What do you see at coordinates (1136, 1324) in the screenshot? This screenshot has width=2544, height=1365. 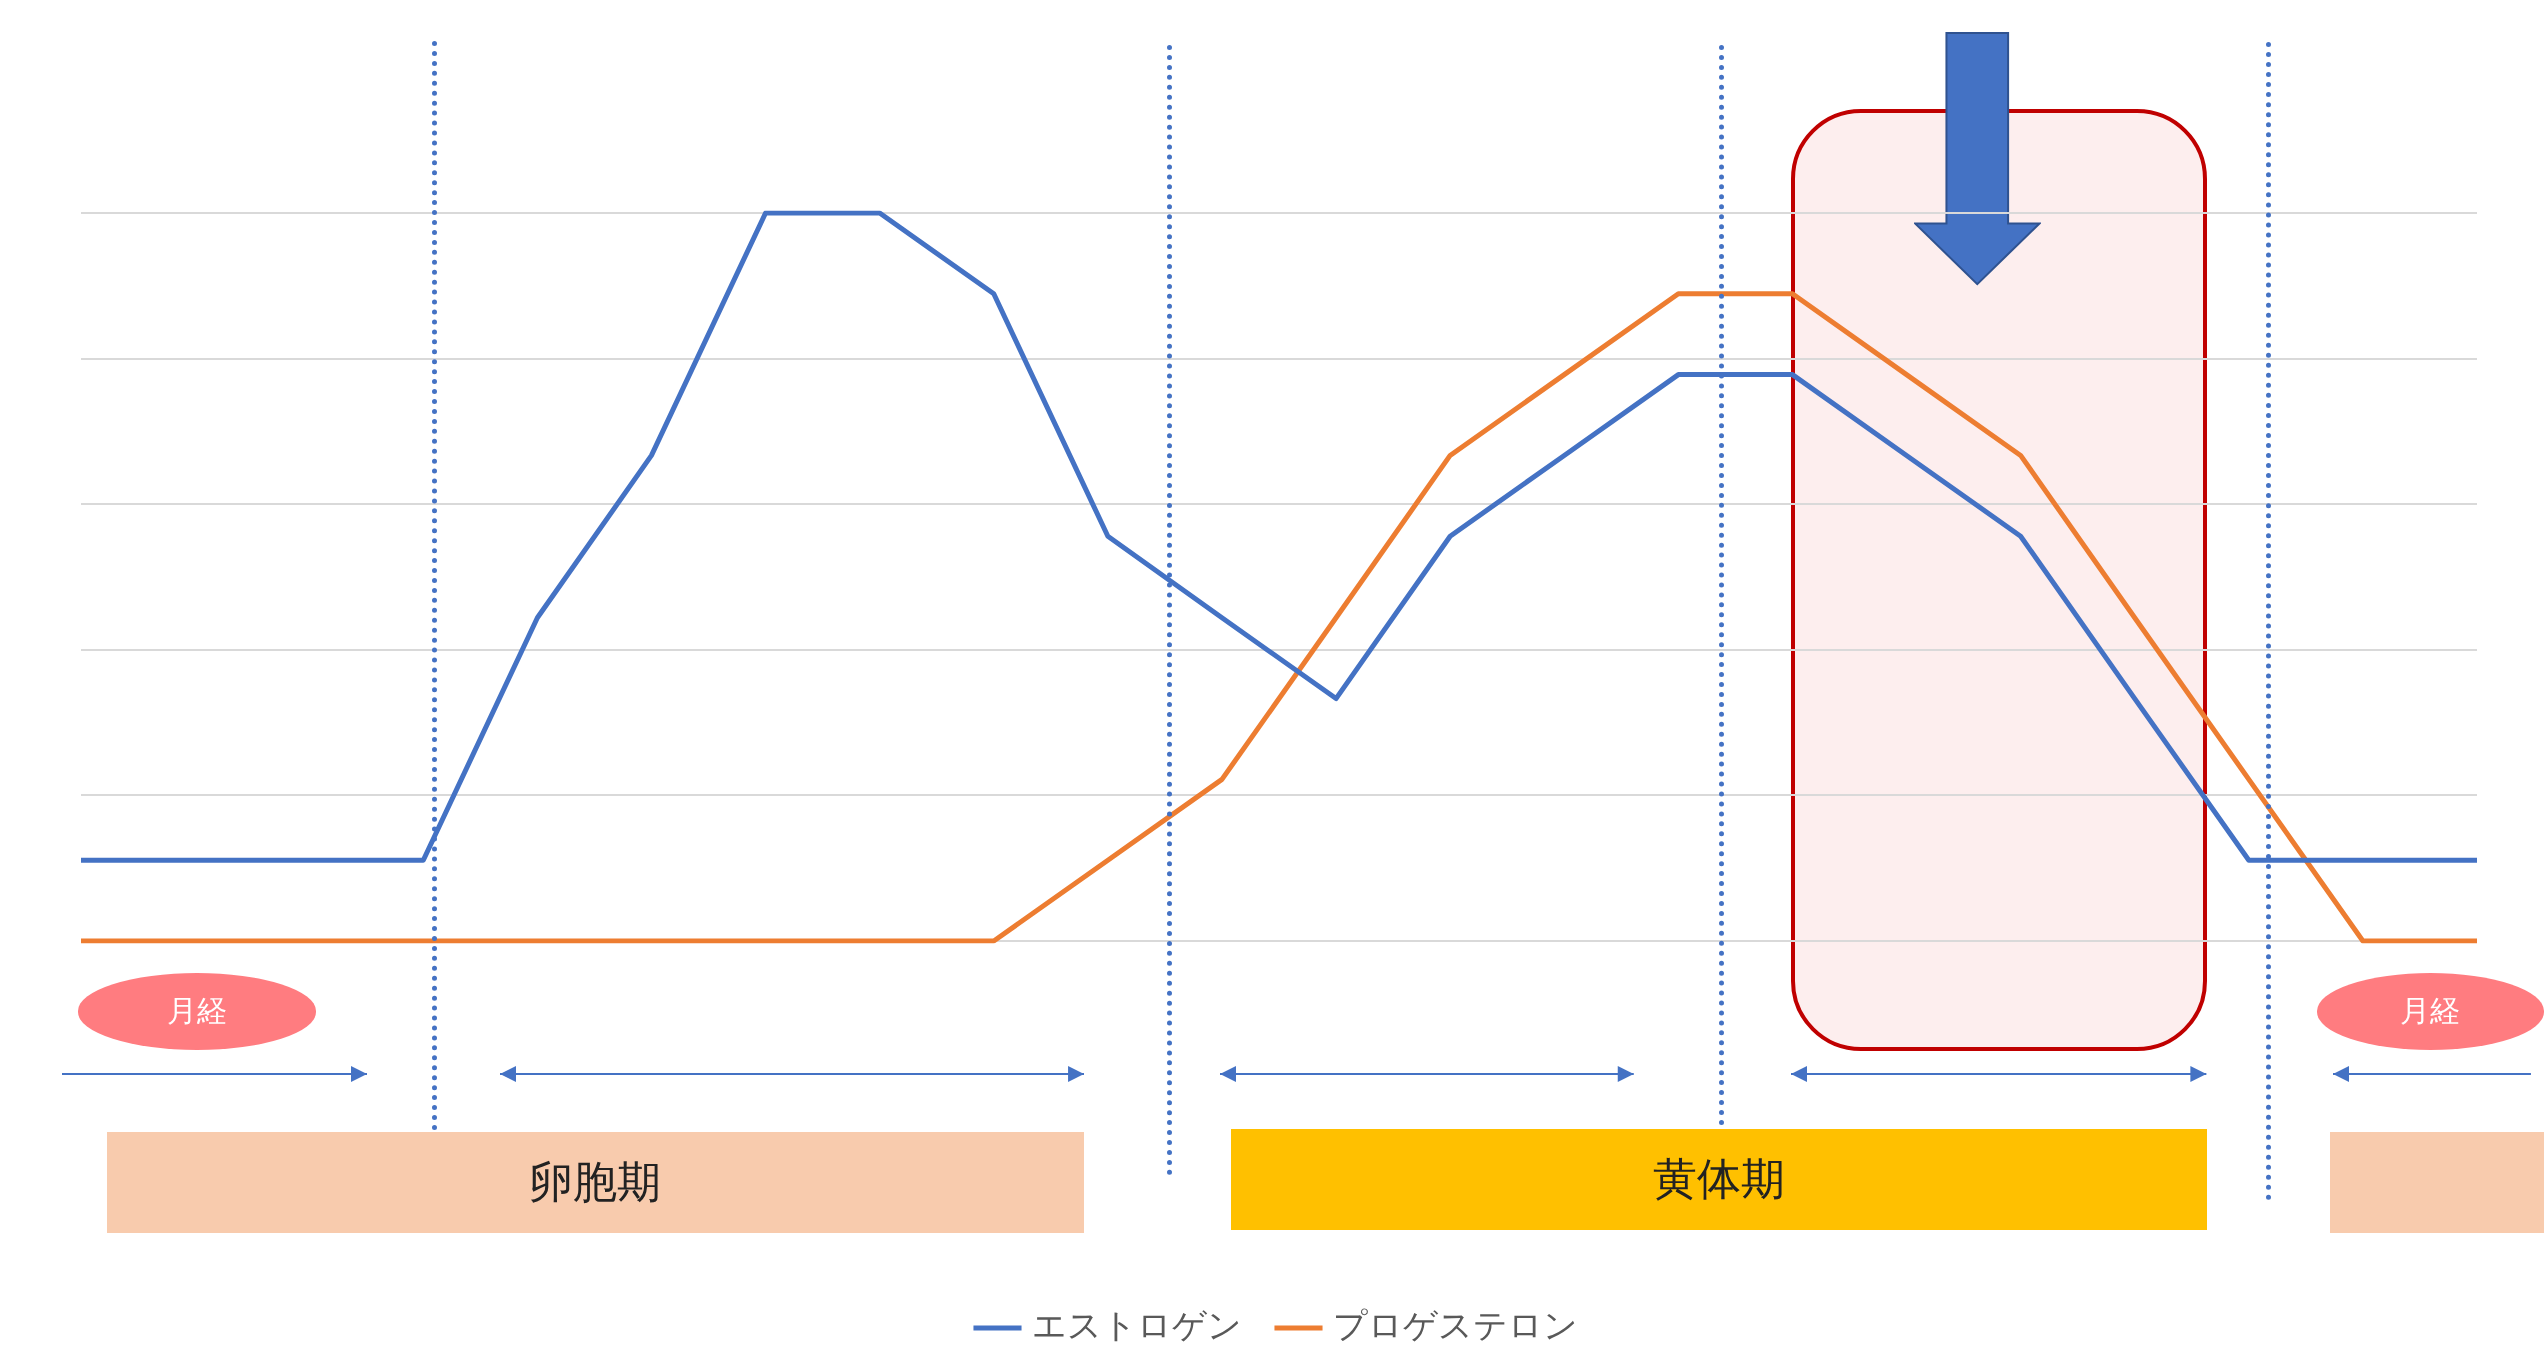 I see `legend-label: エストロゲン` at bounding box center [1136, 1324].